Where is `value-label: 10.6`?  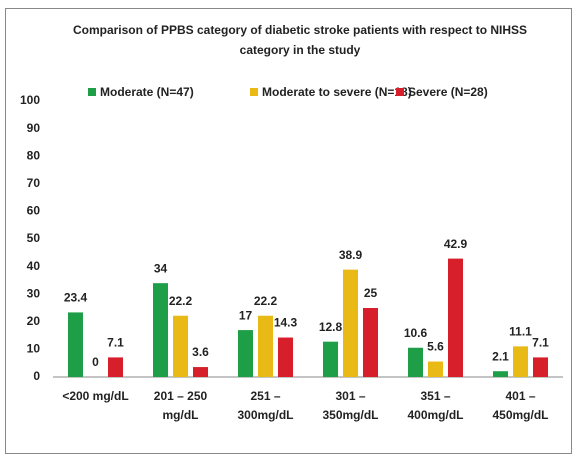
value-label: 10.6 is located at coordinates (416, 333).